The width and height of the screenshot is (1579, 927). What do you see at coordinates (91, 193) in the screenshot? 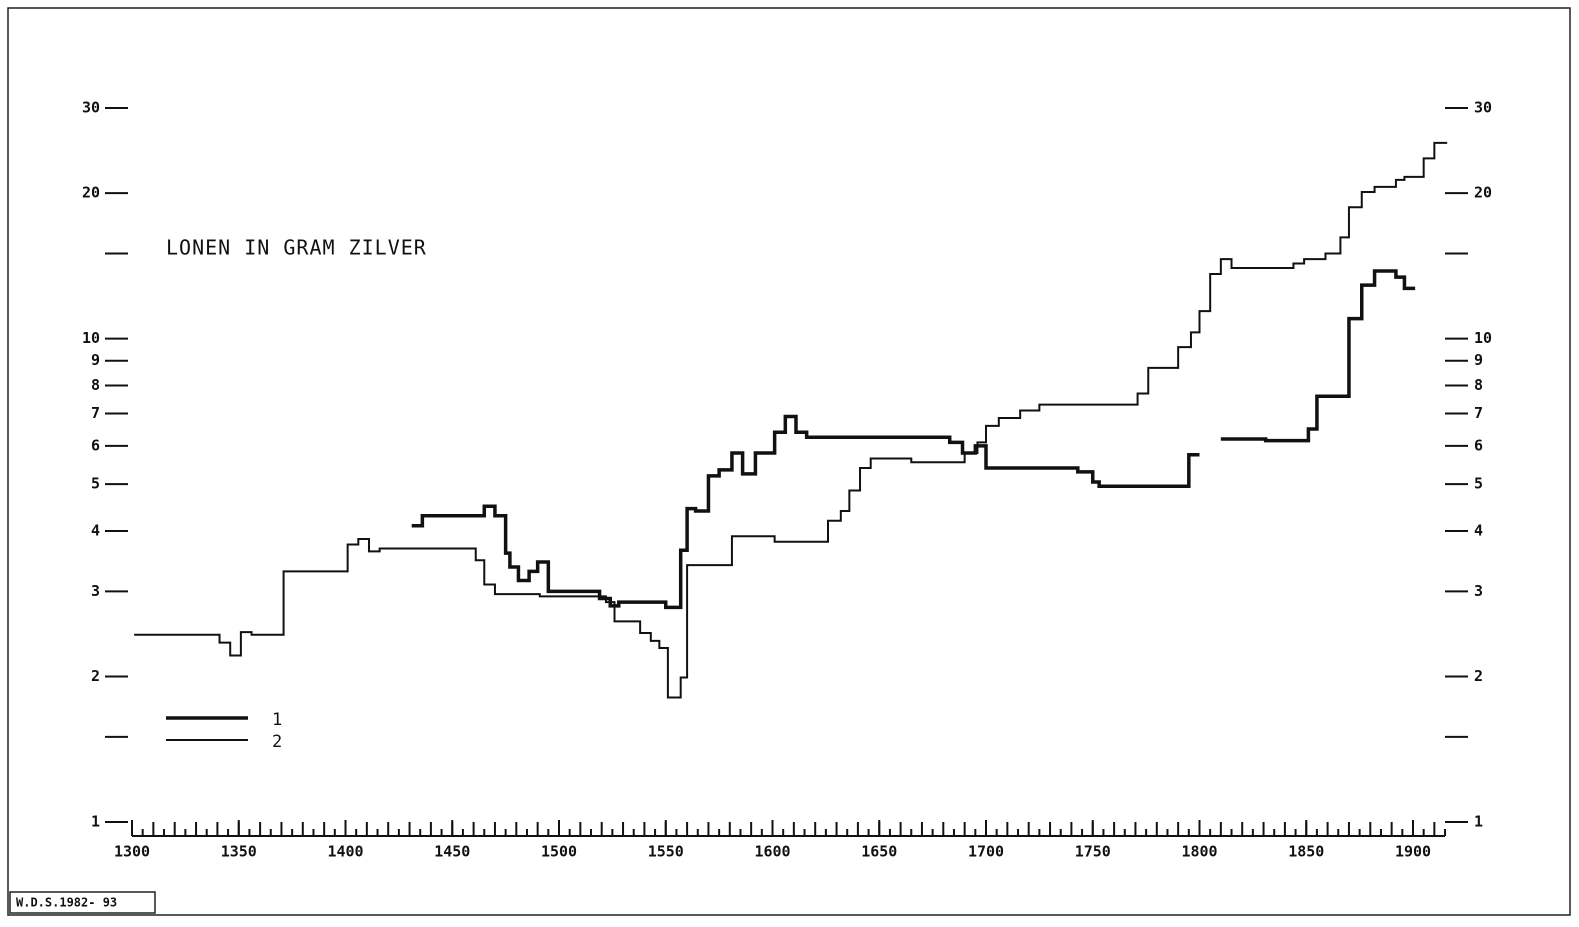
I see `y-tick-label: 20` at bounding box center [91, 193].